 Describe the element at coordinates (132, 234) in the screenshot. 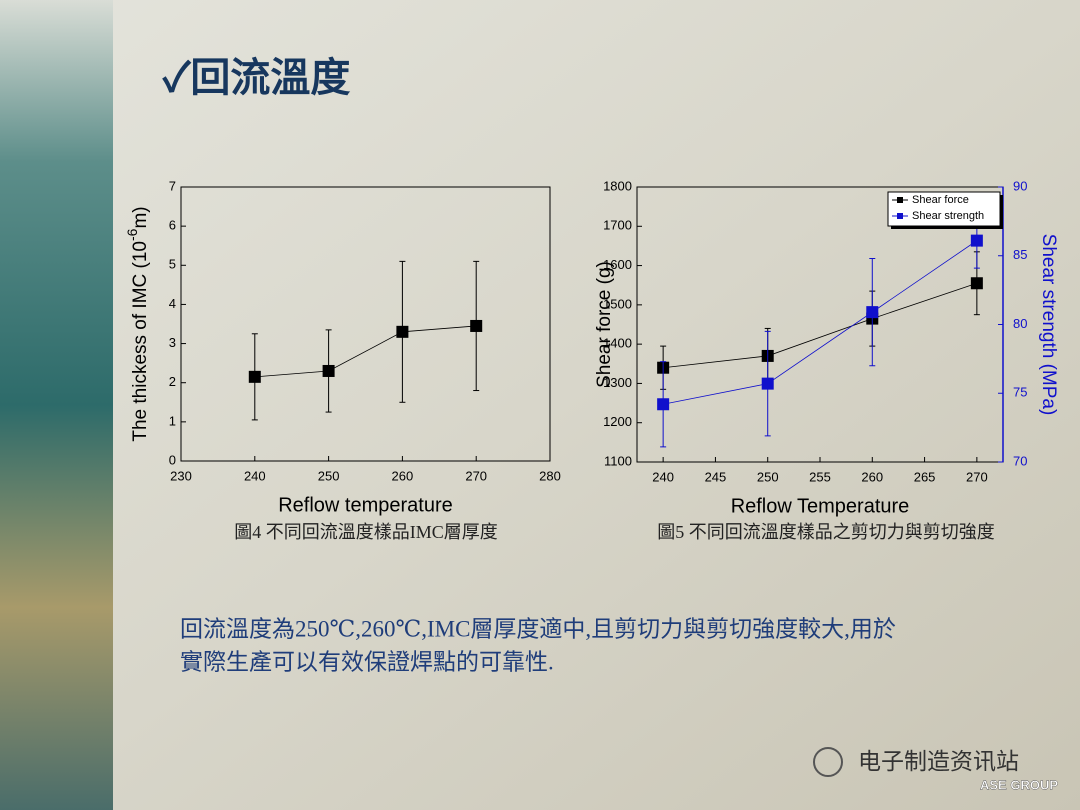

I see `y-axis-label-part: -6` at that location.